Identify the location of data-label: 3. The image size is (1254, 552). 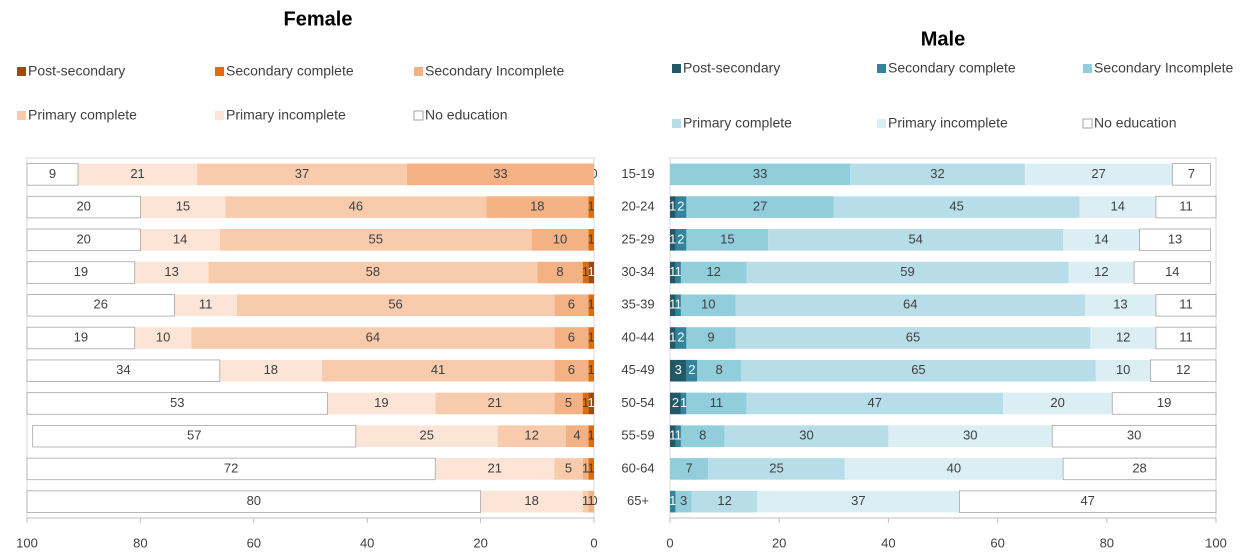
(678, 369).